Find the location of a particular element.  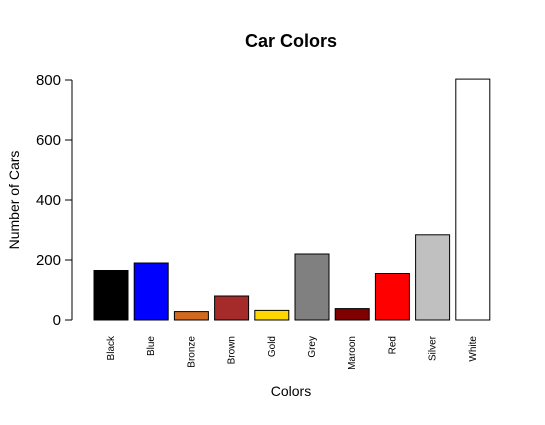

category-label: Blue is located at coordinates (151, 346).